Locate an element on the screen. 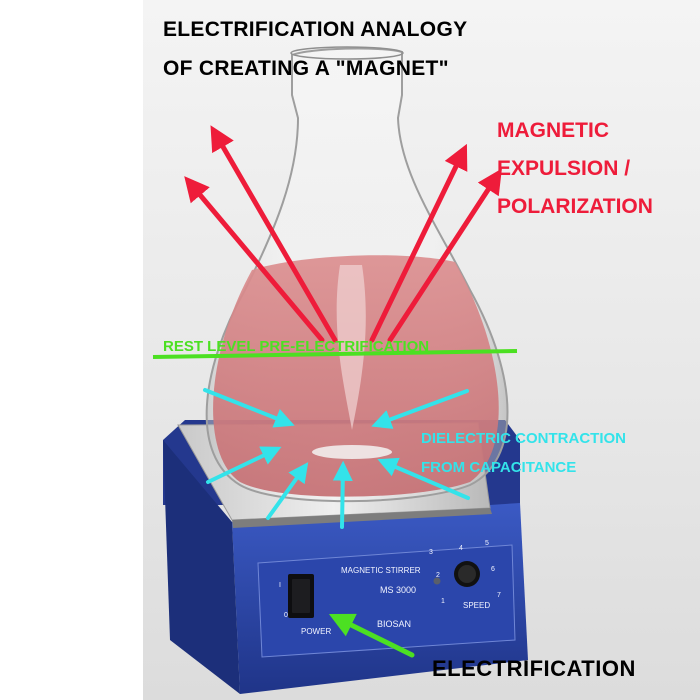 The height and width of the screenshot is (700, 700). magnetic-expulsion-arrows is located at coordinates (343, 234).